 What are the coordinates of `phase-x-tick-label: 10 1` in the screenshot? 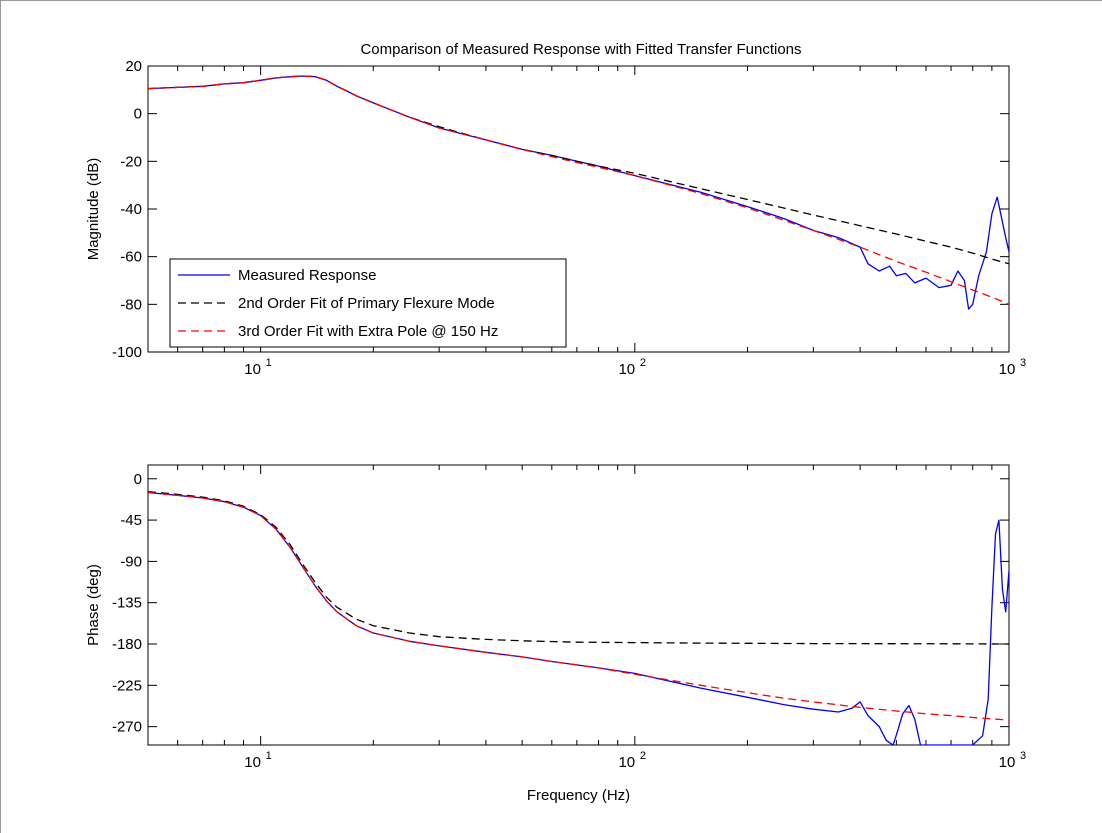 It's located at (257, 760).